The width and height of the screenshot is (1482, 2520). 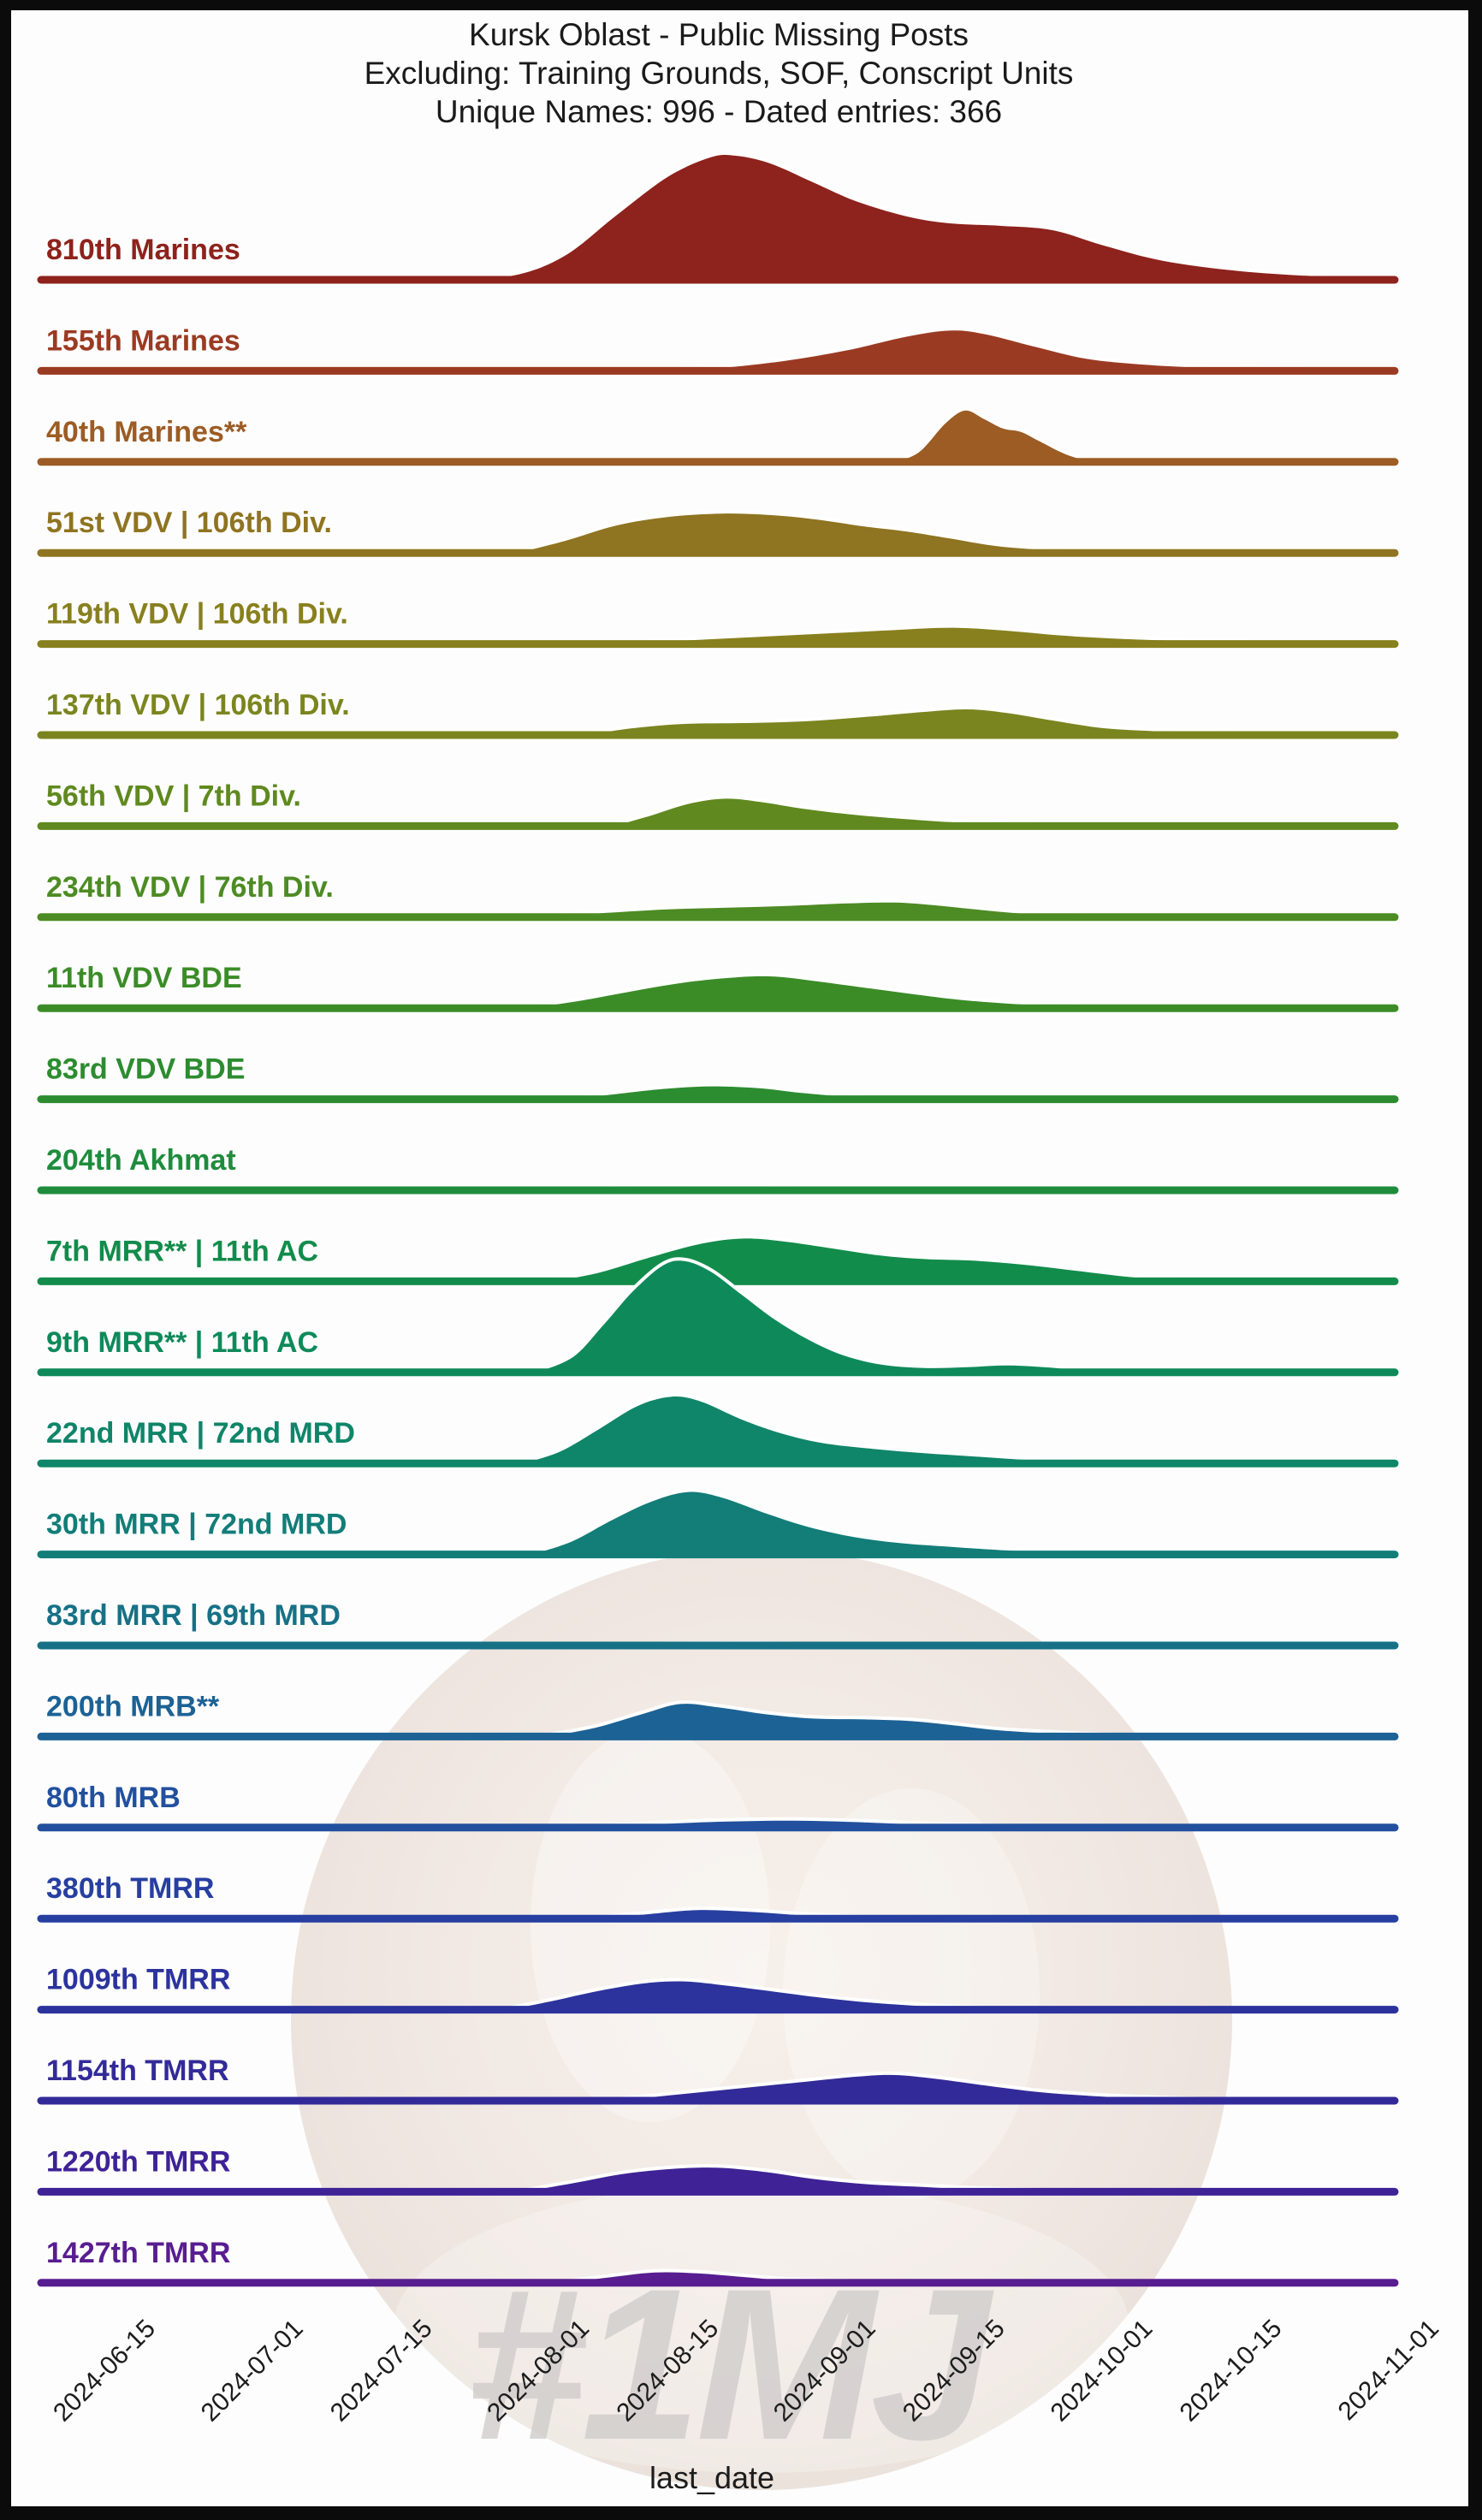 I want to click on row-label: 83rd VDV BDE, so click(x=145, y=1069).